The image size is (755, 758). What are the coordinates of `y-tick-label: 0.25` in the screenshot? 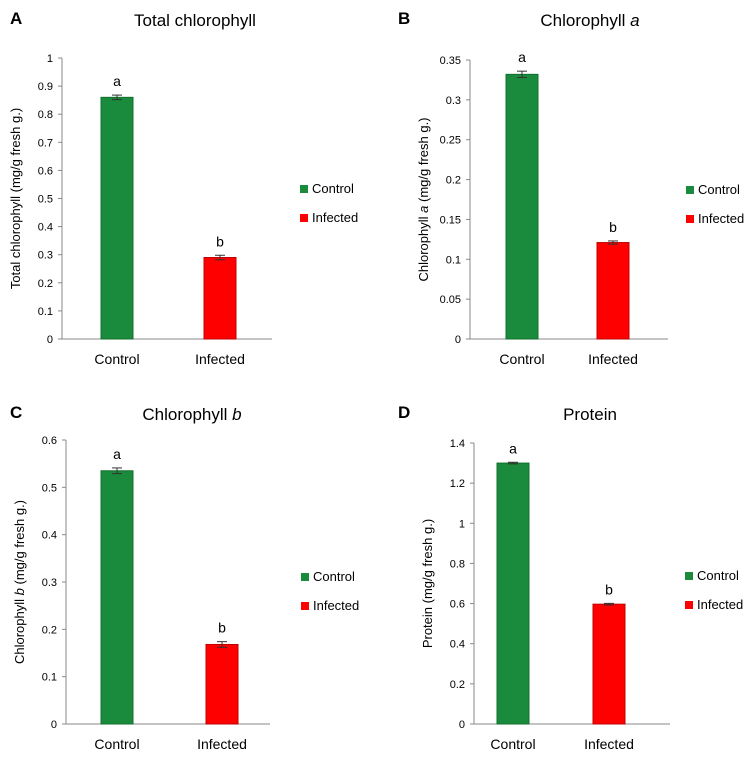 It's located at (450, 141).